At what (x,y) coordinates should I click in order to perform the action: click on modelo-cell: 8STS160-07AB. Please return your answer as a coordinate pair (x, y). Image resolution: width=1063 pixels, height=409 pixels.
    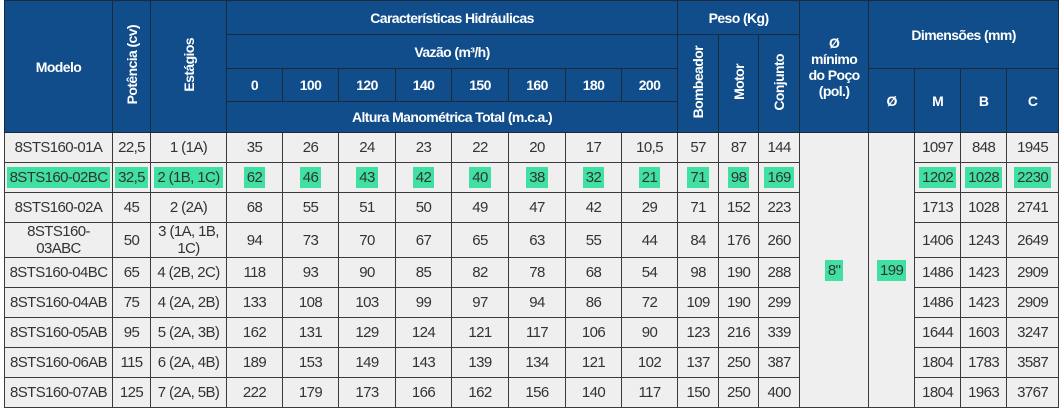
    Looking at the image, I should click on (58, 392).